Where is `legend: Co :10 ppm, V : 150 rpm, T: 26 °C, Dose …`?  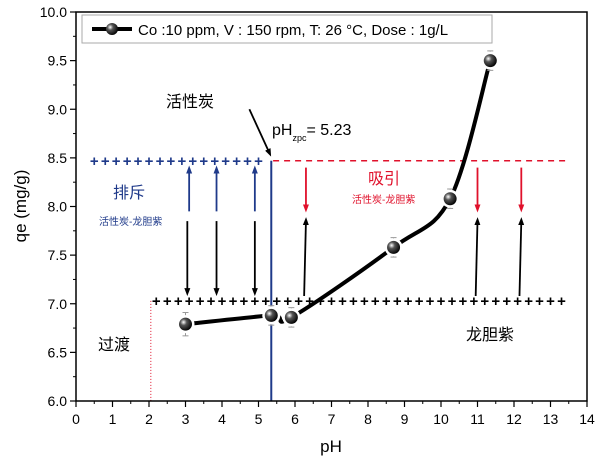
legend: Co :10 ppm, V : 150 rpm, T: 26 °C, Dose … is located at coordinates (287, 29).